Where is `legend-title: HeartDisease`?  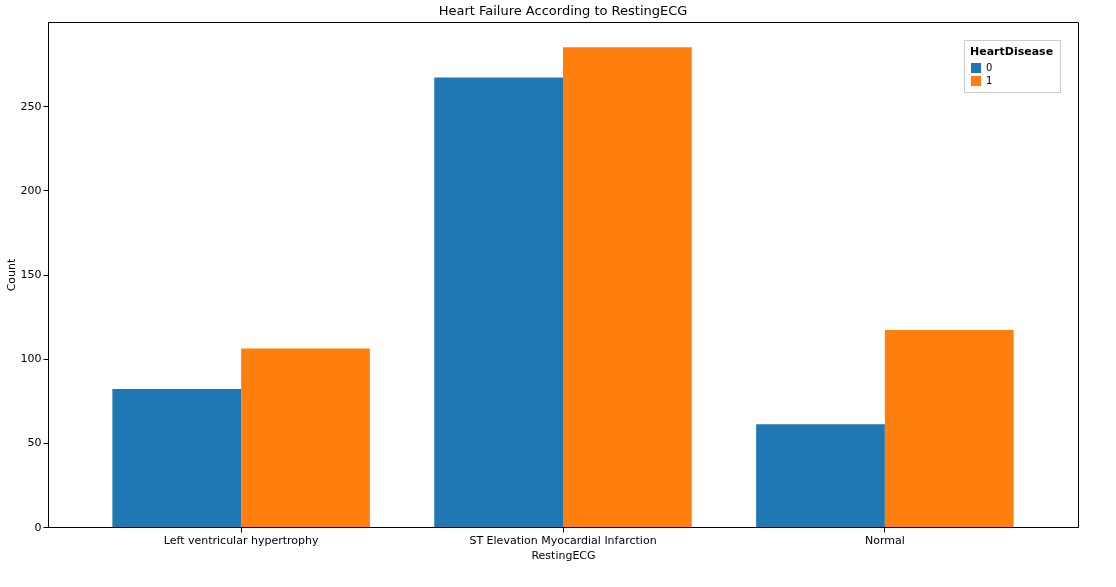
legend-title: HeartDisease is located at coordinates (1012, 51).